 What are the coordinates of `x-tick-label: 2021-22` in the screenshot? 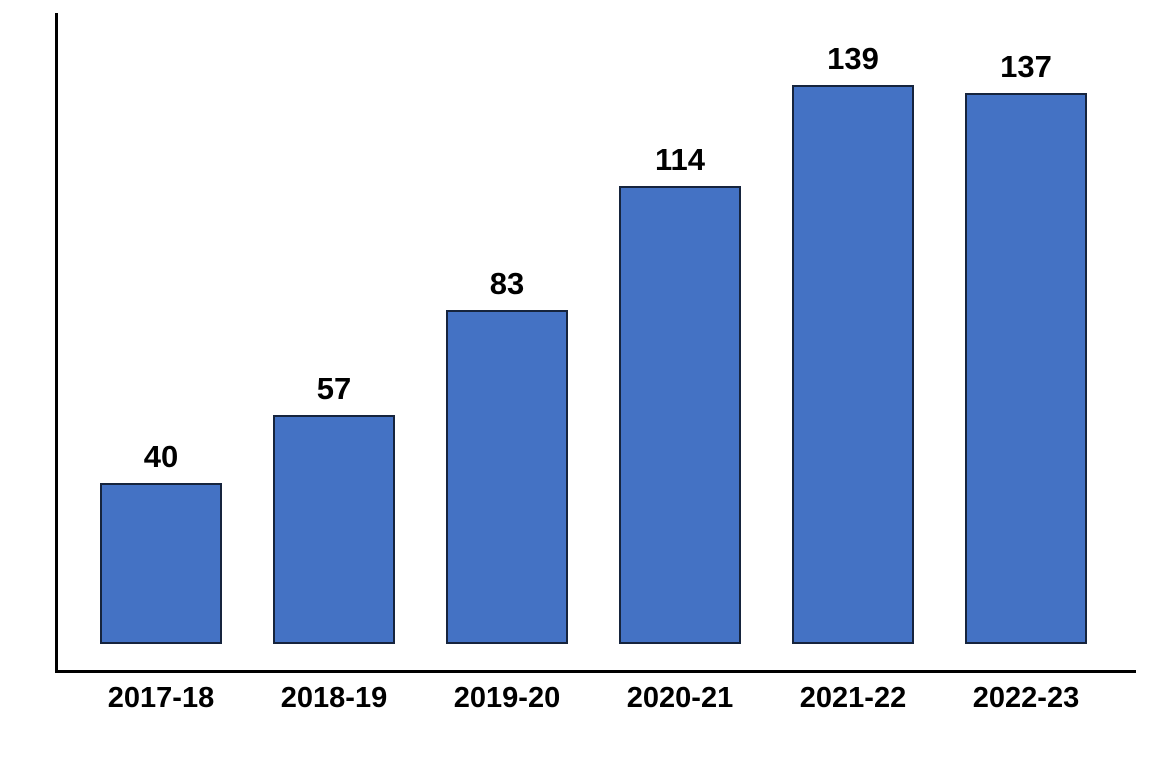 It's located at (853, 698).